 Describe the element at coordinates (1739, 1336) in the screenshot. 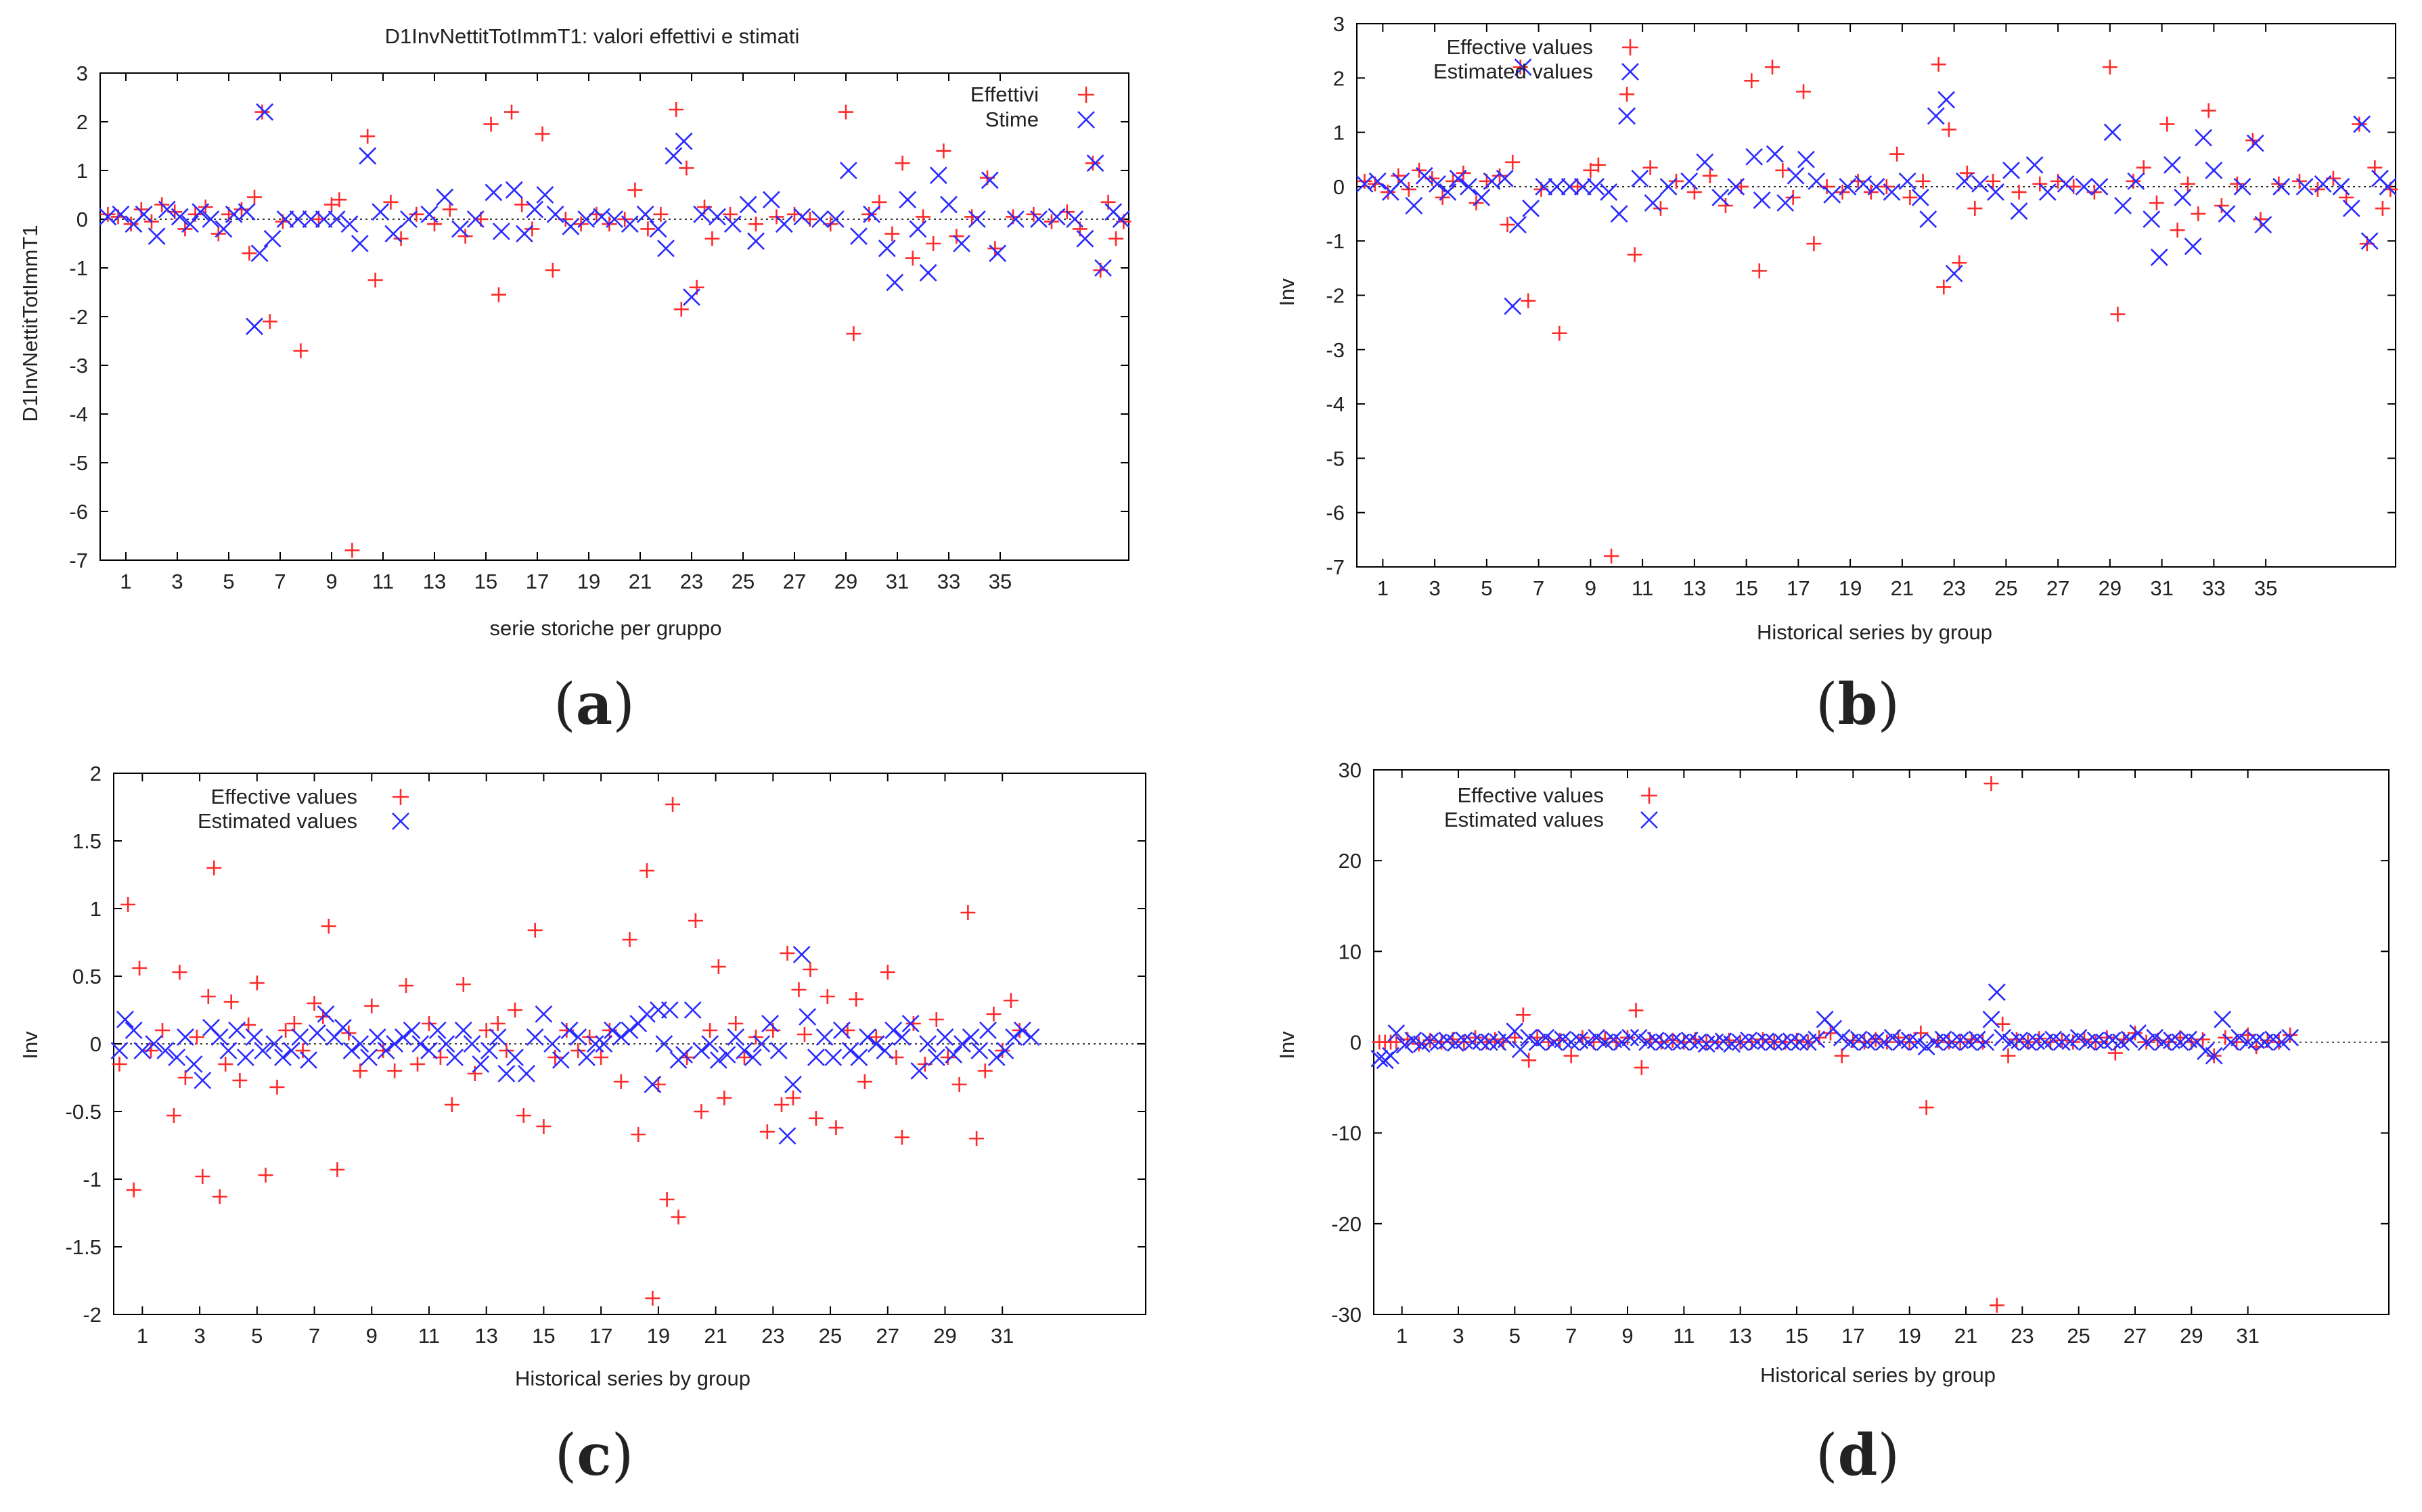

I see `panel-d-x-tick-label: 13` at that location.